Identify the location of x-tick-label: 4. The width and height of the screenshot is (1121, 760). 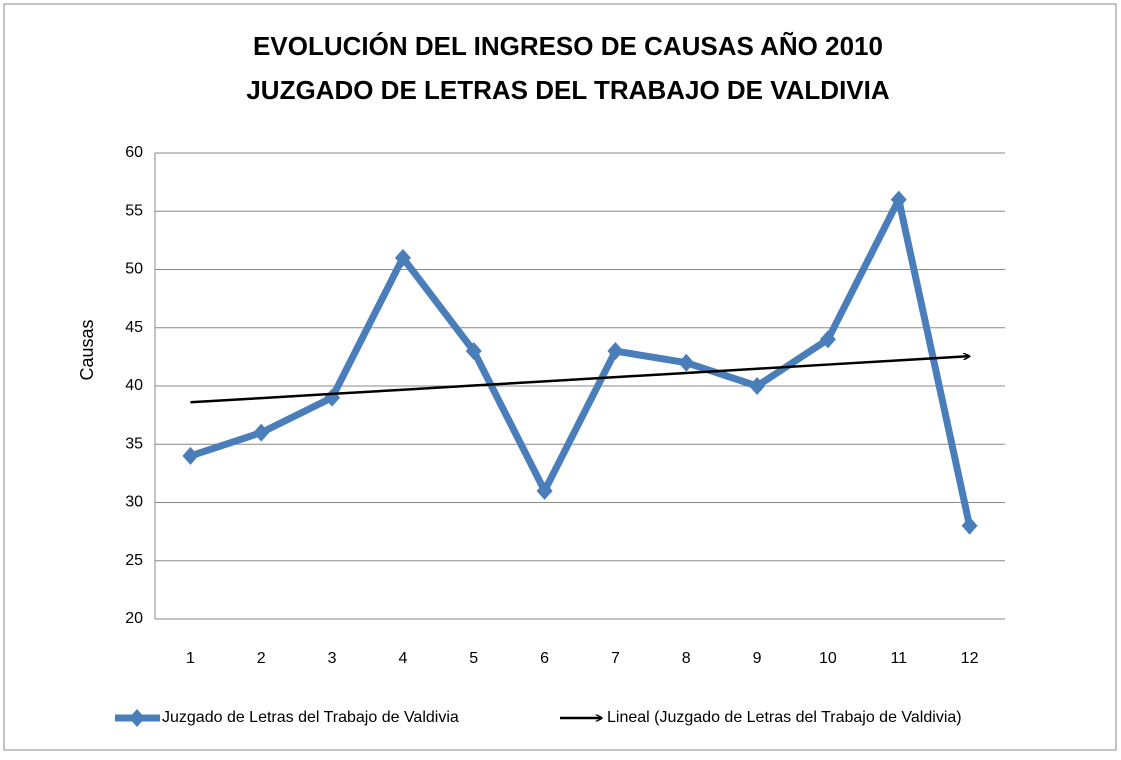
(402, 658).